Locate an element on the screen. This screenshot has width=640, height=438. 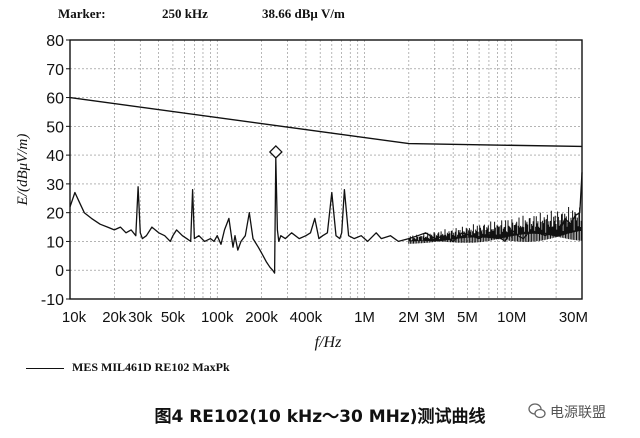
y-tick-label: 70 is located at coordinates (55, 70).